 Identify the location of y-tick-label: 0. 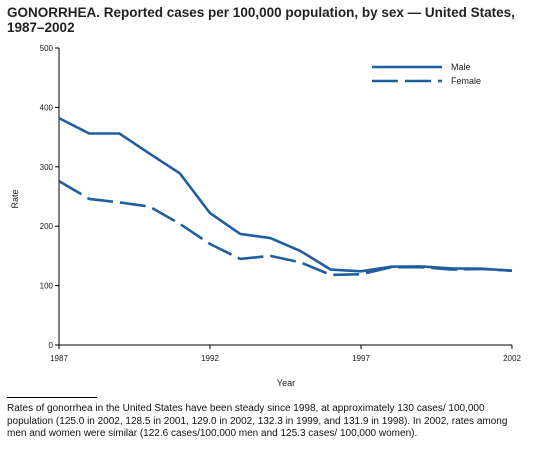
(51, 345).